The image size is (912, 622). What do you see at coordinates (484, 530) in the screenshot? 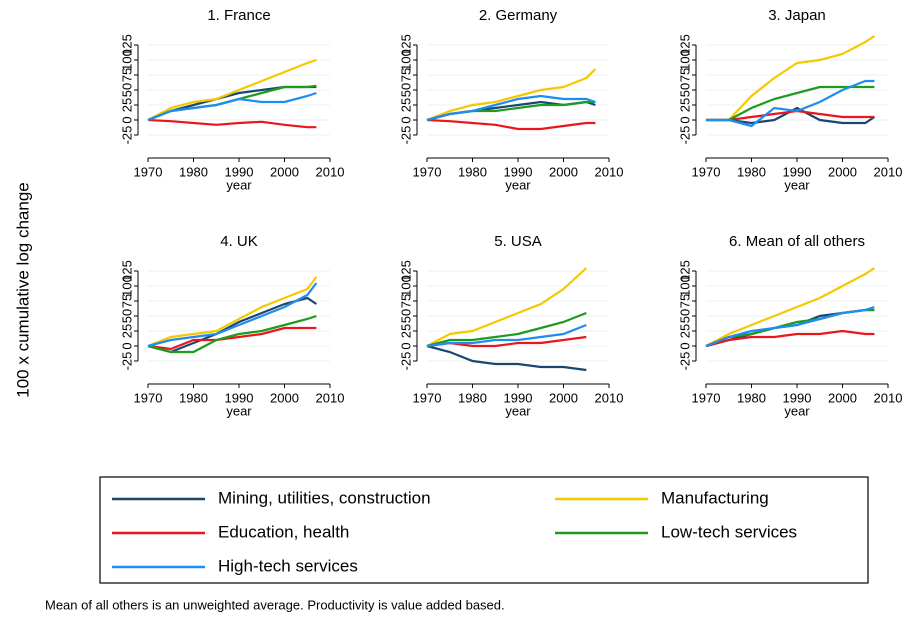
I see `legend-box` at bounding box center [484, 530].